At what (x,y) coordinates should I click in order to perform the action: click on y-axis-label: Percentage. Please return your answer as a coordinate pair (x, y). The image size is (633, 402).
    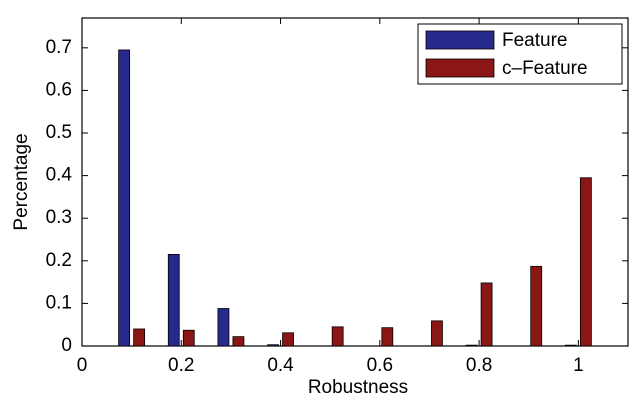
    Looking at the image, I should click on (21, 181).